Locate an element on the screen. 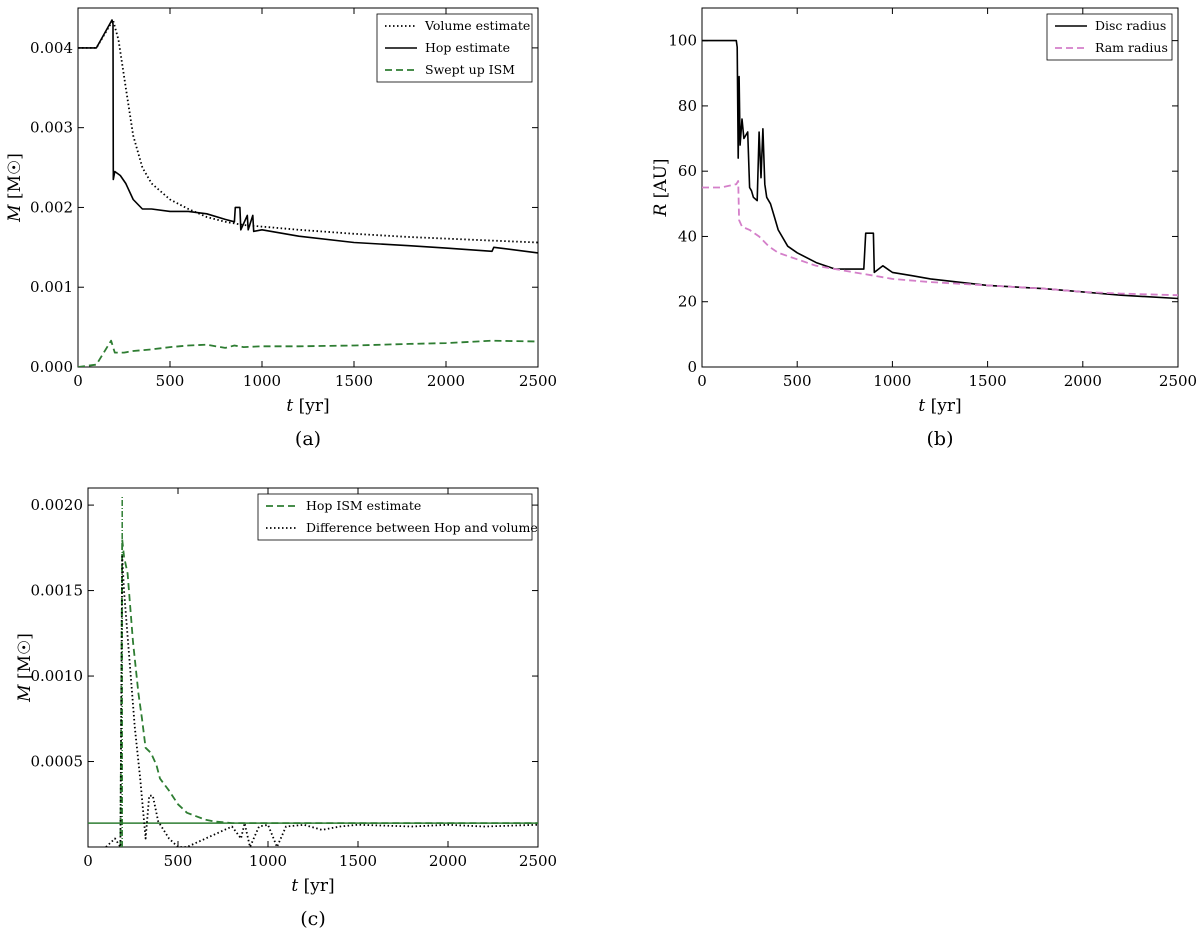 This screenshot has height=932, width=1200. y-tick-label: 0.0015 is located at coordinates (57, 591).